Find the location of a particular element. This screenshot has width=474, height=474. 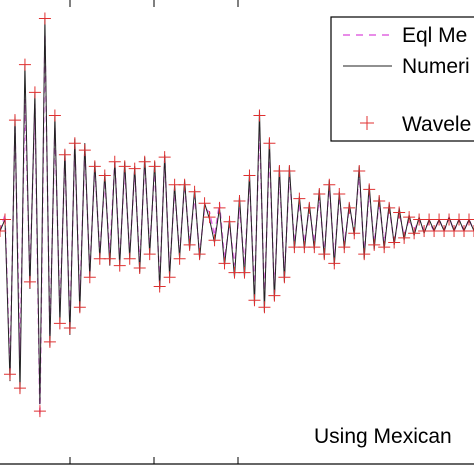

legend-label-wavelet: Wavele is located at coordinates (436, 124).